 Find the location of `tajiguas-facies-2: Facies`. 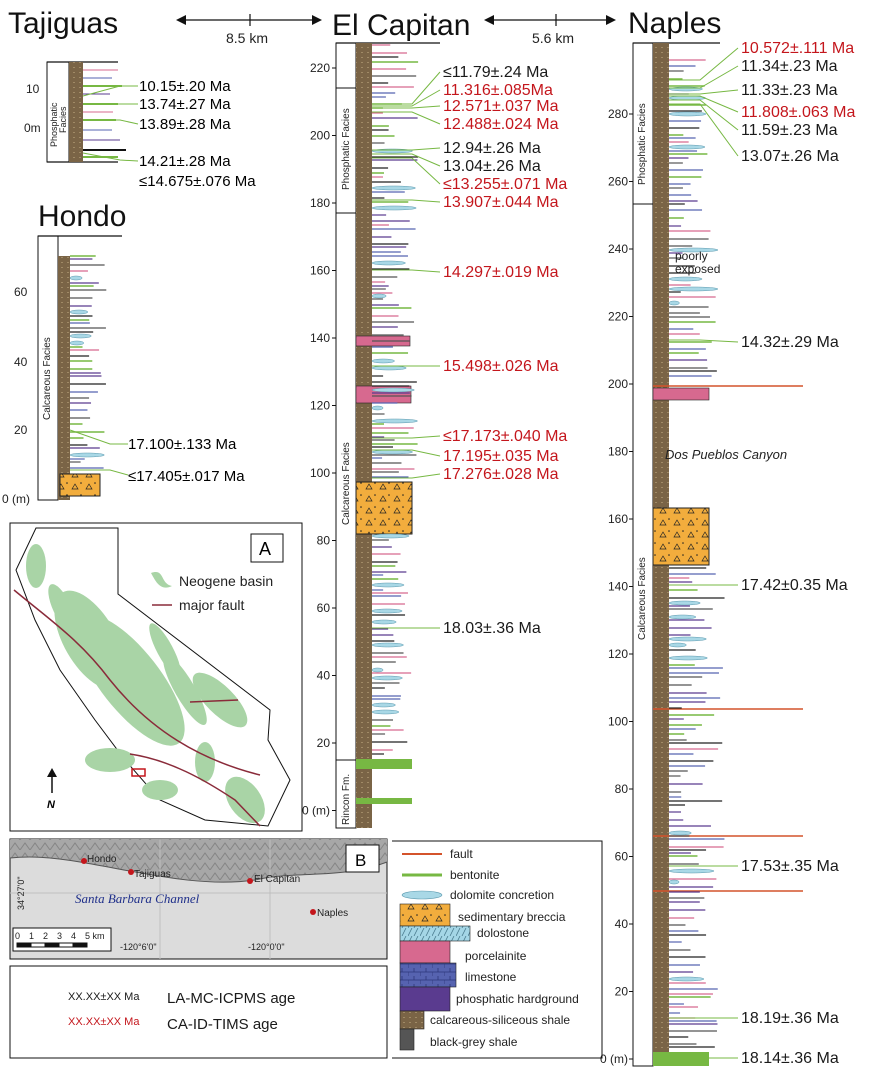

tajiguas-facies-2: Facies is located at coordinates (63, 119).